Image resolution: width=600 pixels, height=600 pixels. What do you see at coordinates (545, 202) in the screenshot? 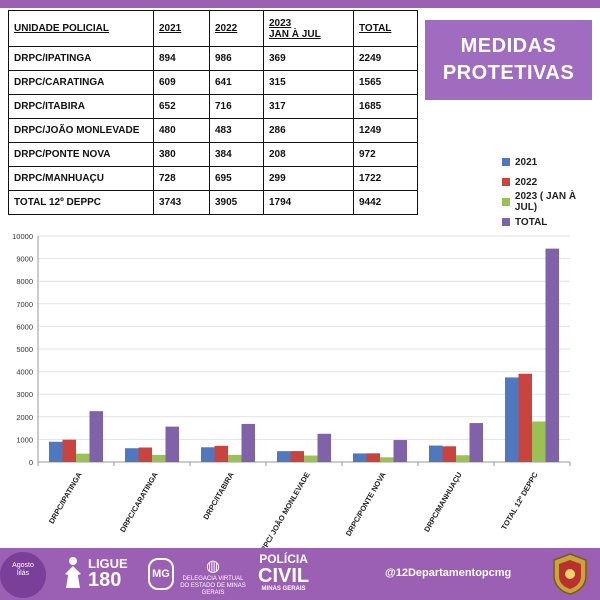
I see `legend-label: 2023 ( JAN À JUL)` at bounding box center [545, 202].